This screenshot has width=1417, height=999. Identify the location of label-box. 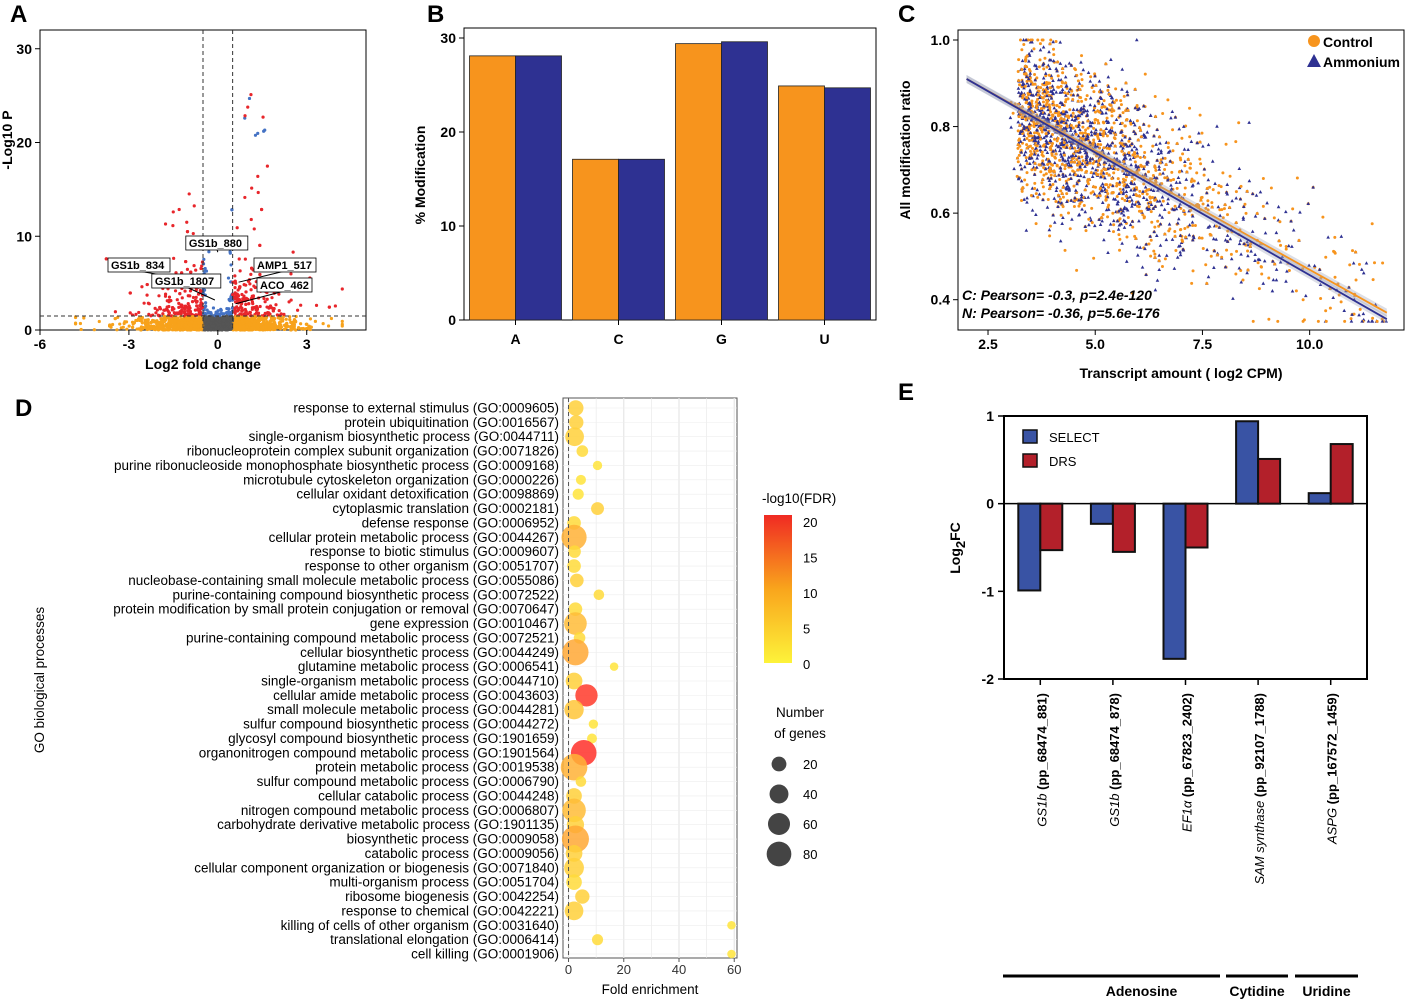
(284, 285).